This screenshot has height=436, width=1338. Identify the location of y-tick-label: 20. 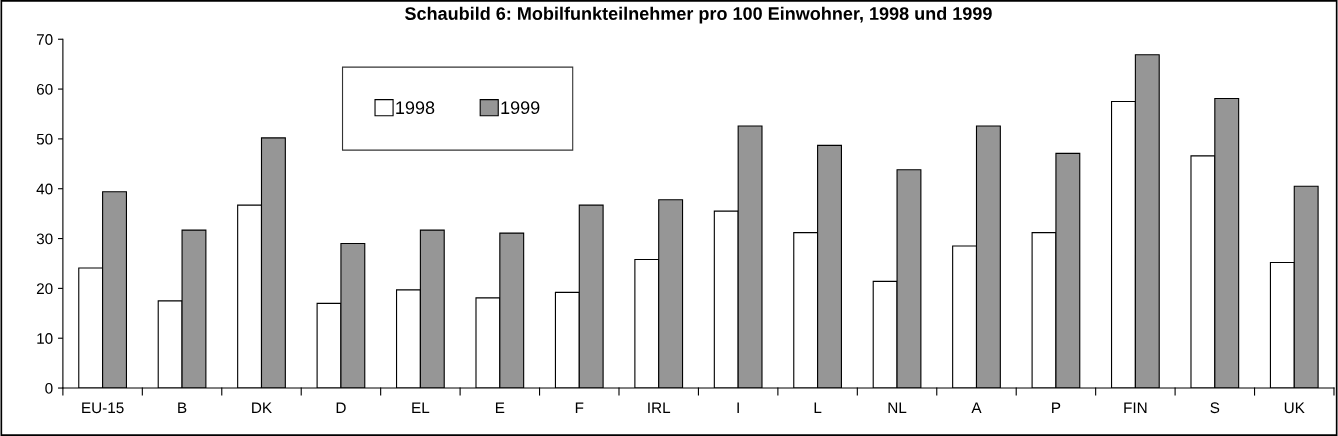
(44, 289).